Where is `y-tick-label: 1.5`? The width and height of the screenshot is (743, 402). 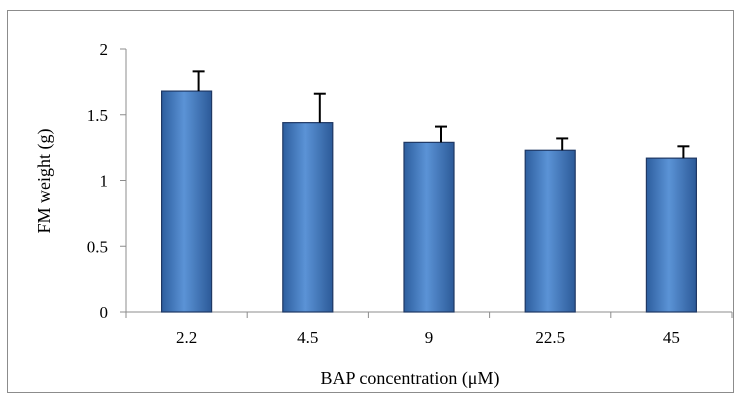 y-tick-label: 1.5 is located at coordinates (97, 115).